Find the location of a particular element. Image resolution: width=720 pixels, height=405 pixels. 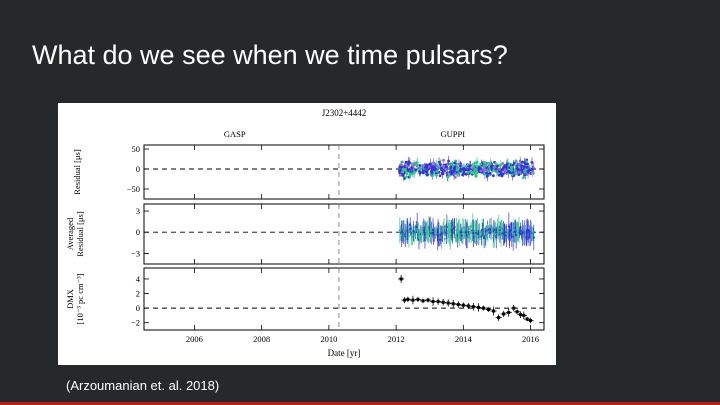

panel-frame-dmx is located at coordinates (344, 299).